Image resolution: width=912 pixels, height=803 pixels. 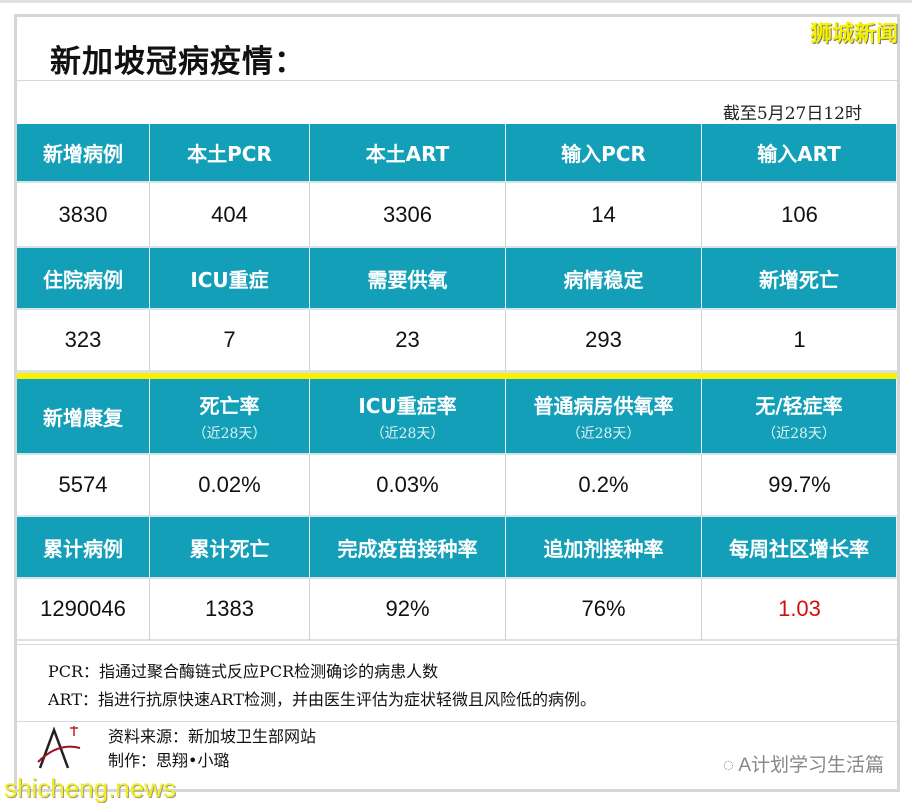 I want to click on top-border, so click(x=456, y=1).